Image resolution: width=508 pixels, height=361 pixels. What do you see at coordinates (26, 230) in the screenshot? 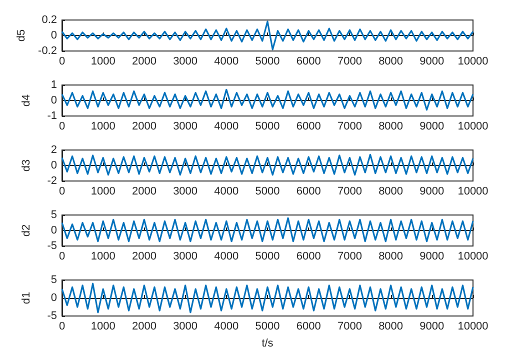
I see `y-axis-title: d2` at bounding box center [26, 230].